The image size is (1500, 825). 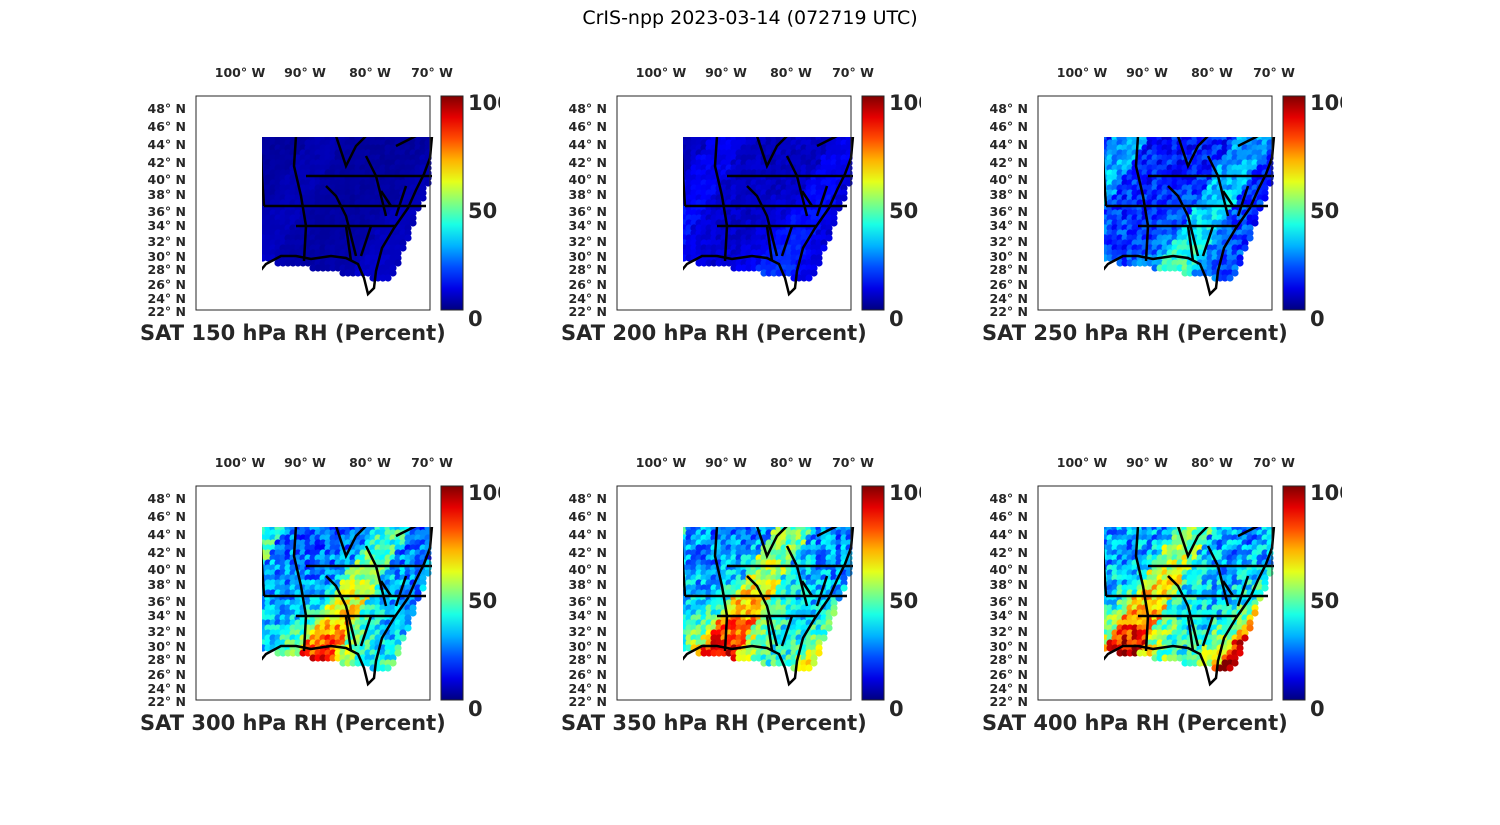 I want to click on lon-tick-label: 70° W, so click(x=853, y=72).